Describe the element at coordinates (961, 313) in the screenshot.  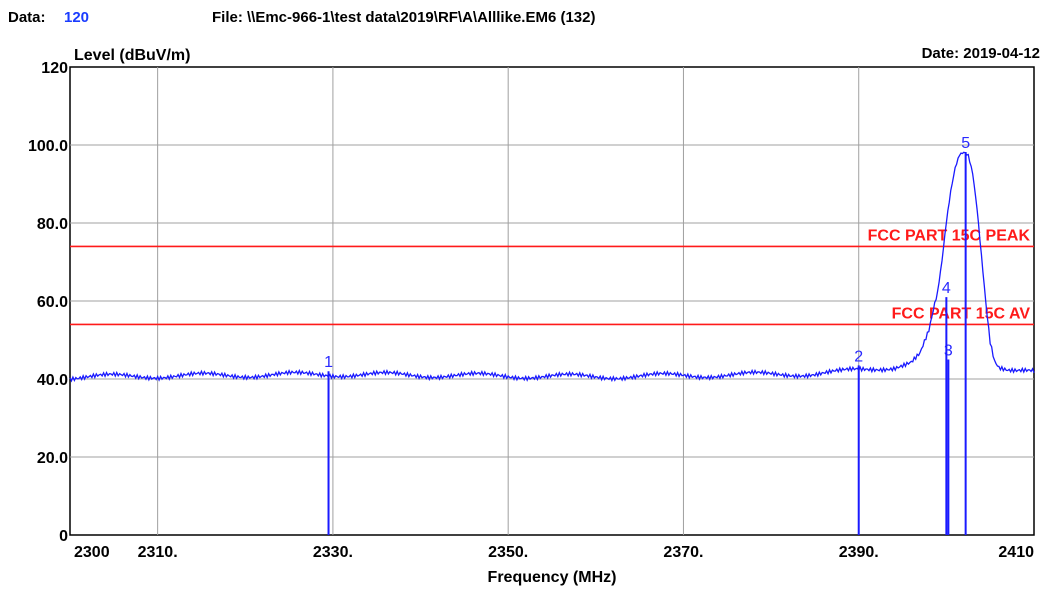
I see `limit-label: FCC PART 15C AV` at that location.